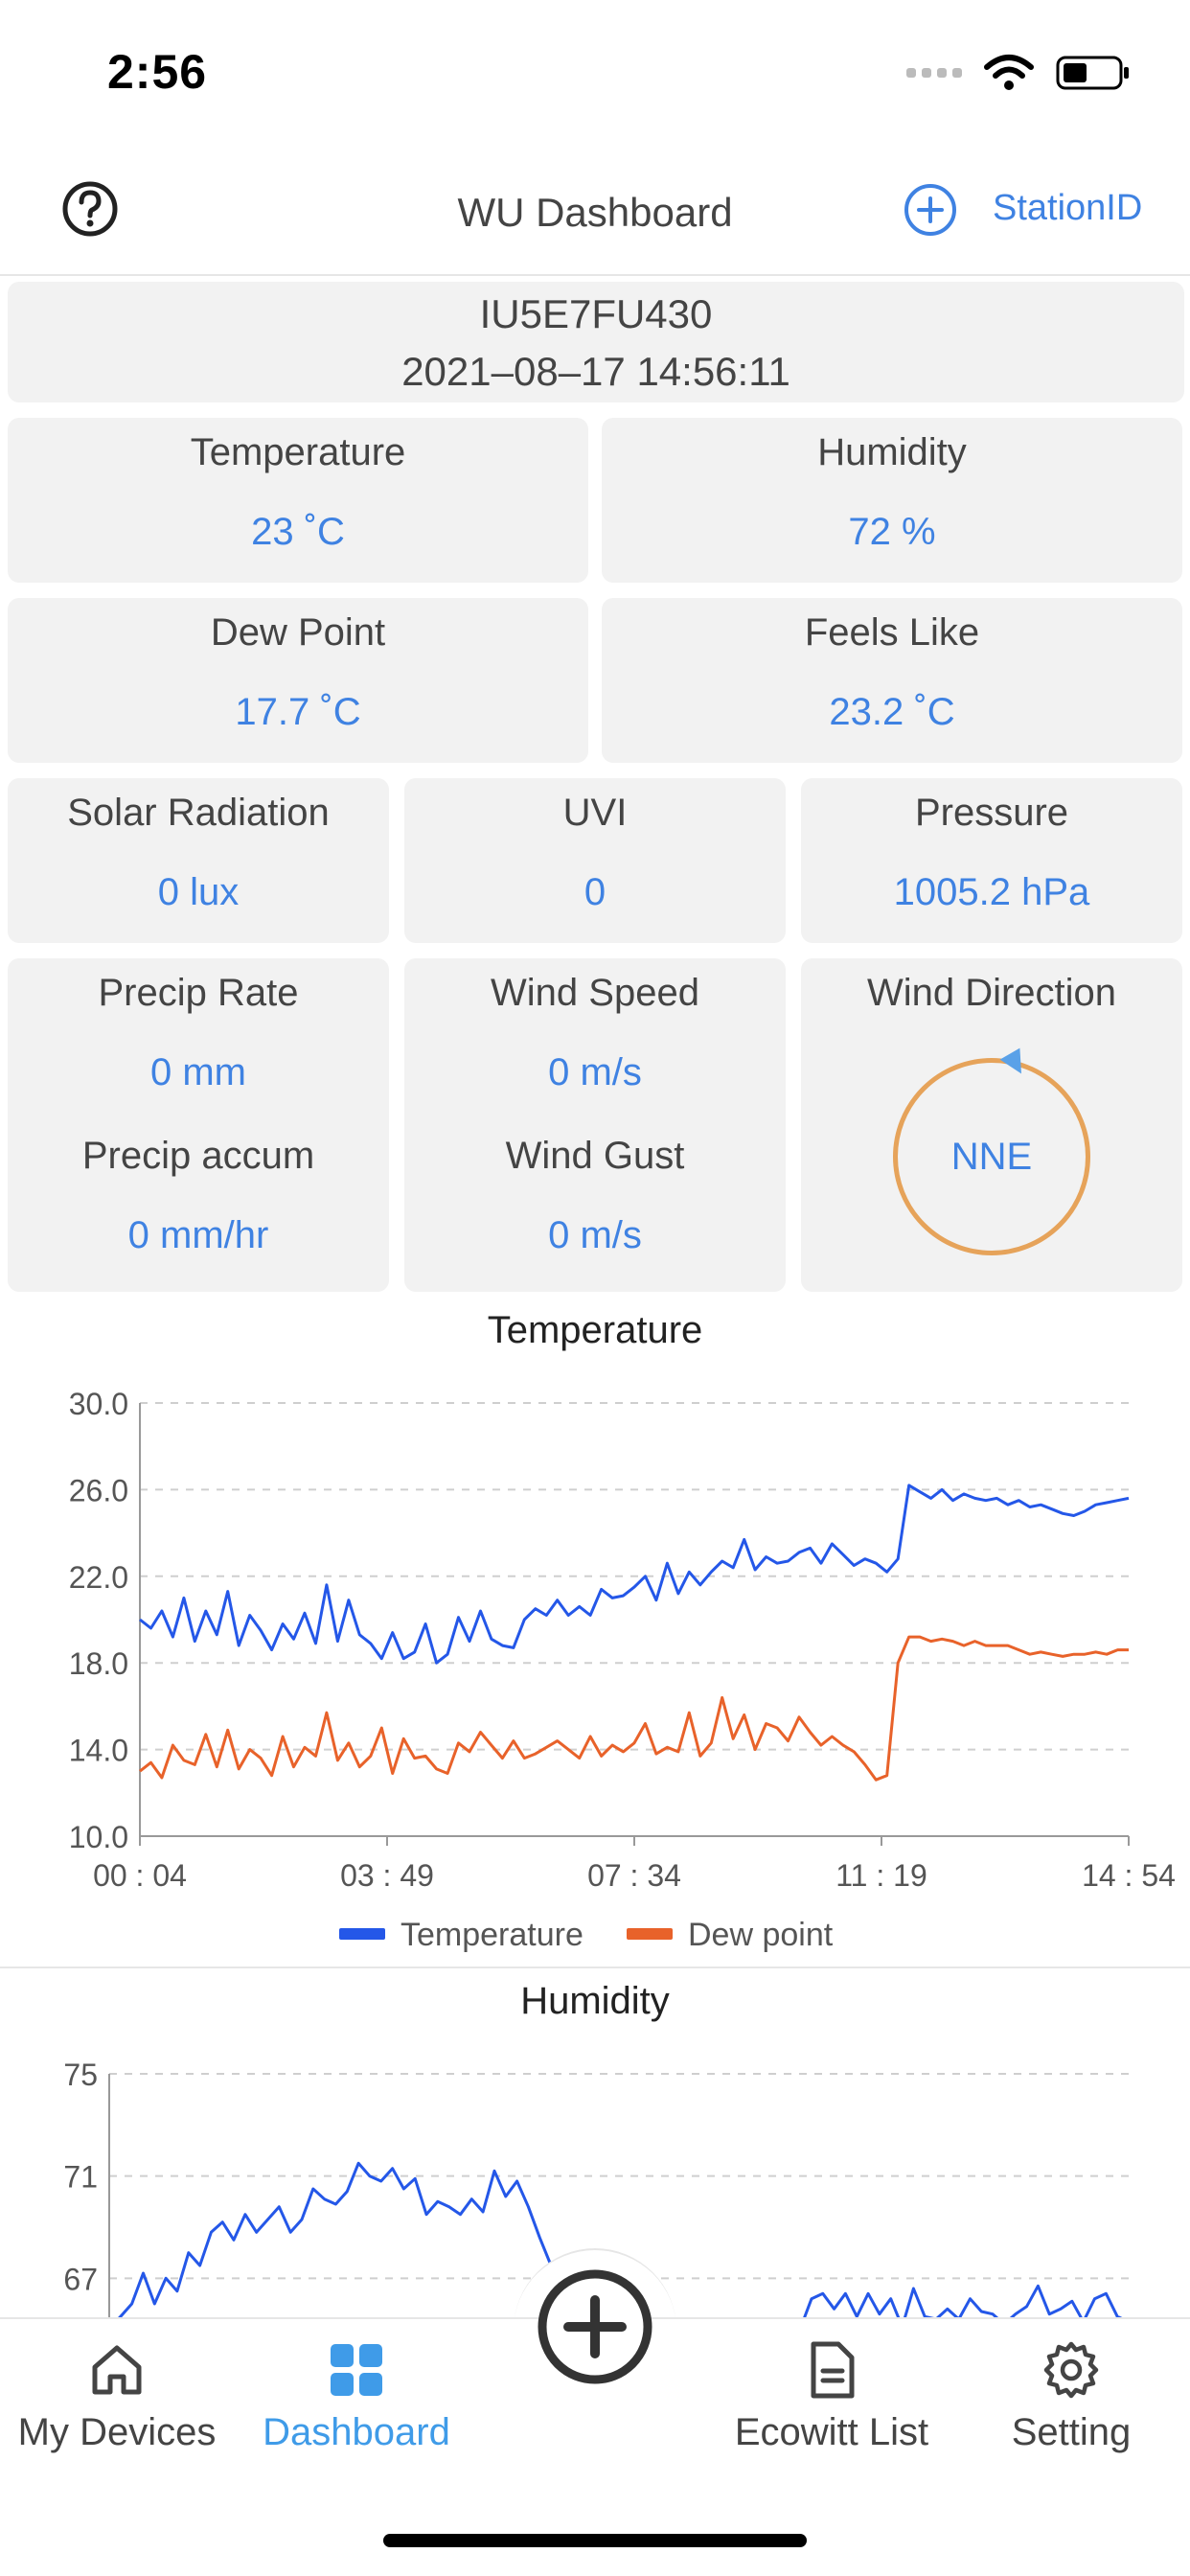  What do you see at coordinates (635, 1575) in the screenshot?
I see `series-line-temperature` at bounding box center [635, 1575].